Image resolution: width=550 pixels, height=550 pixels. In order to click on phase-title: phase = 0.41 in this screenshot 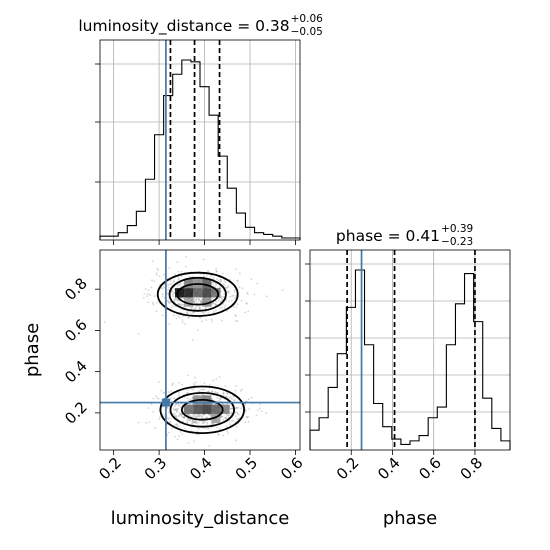, I will do `click(388, 236)`.